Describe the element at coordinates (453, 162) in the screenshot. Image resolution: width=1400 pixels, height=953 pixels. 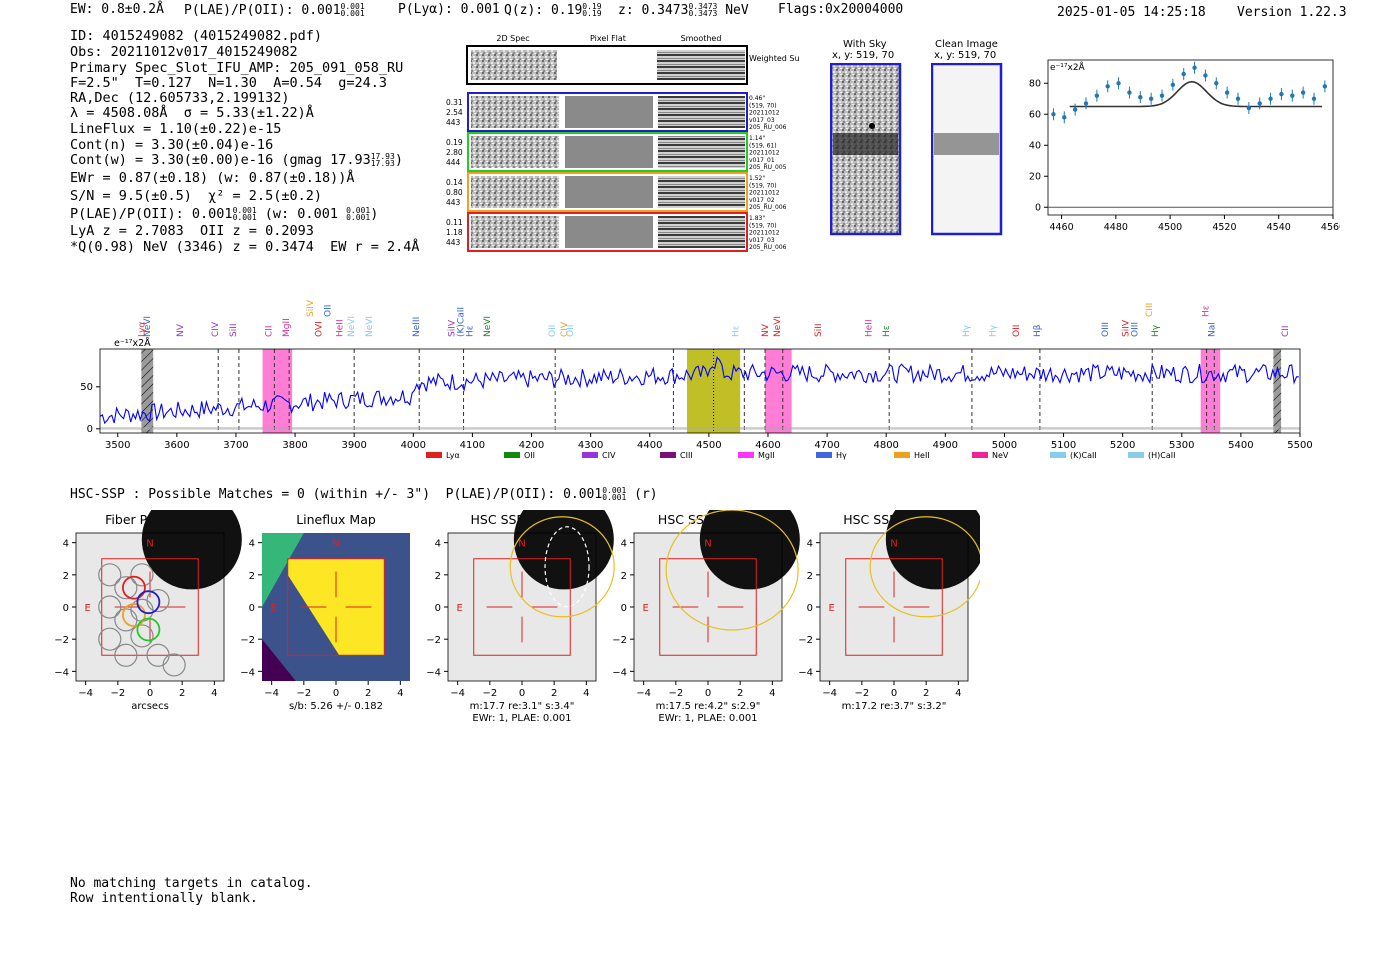
I see `cutout-row-stat: 444` at that location.